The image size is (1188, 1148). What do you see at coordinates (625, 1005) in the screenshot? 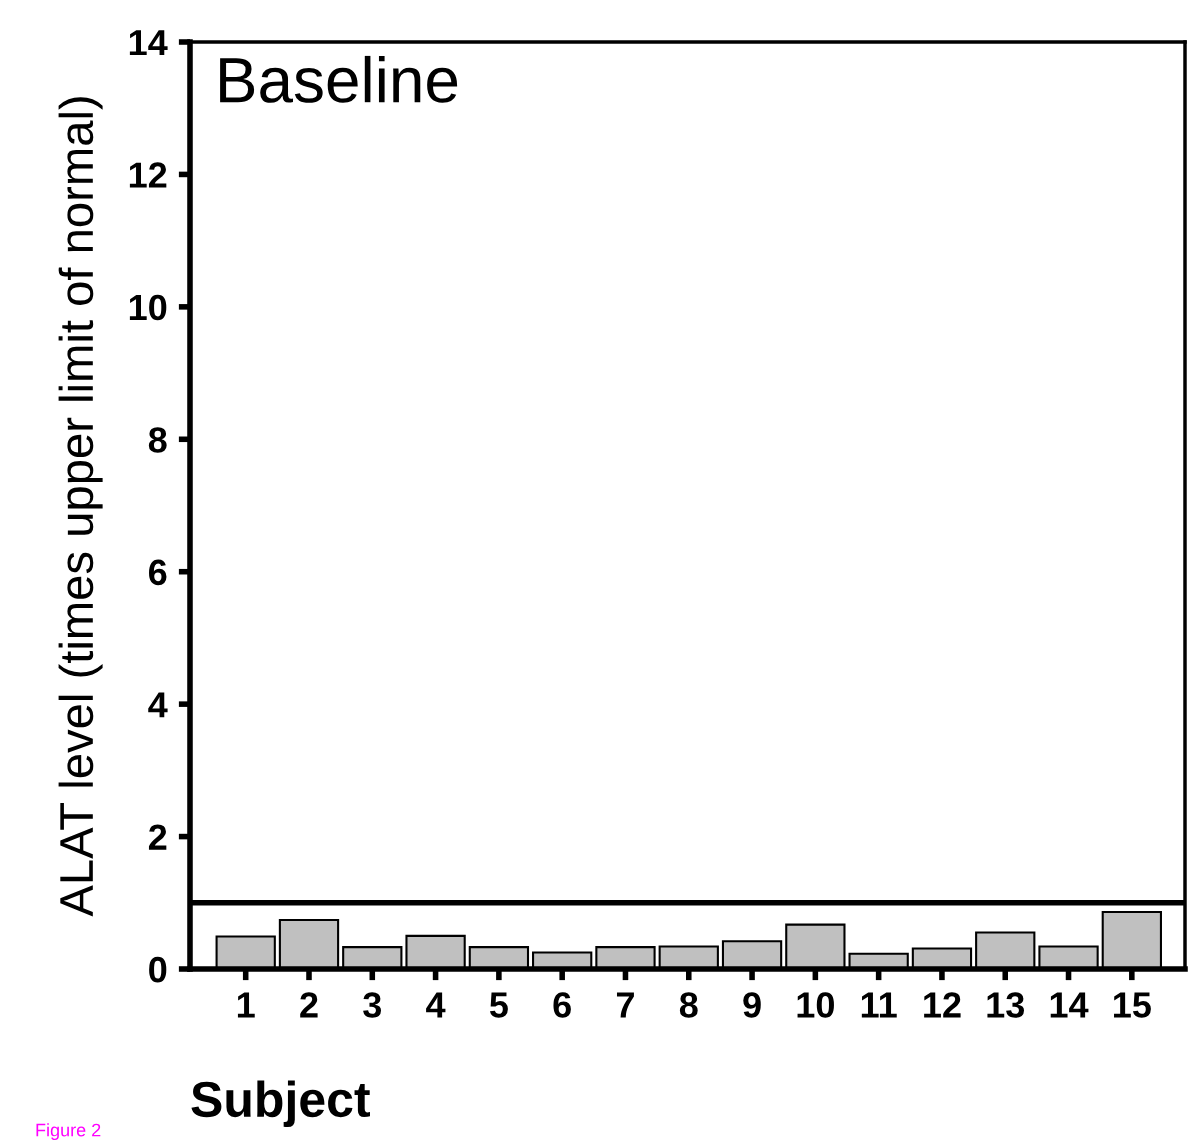
I see `x-tick-label: 7` at bounding box center [625, 1005].